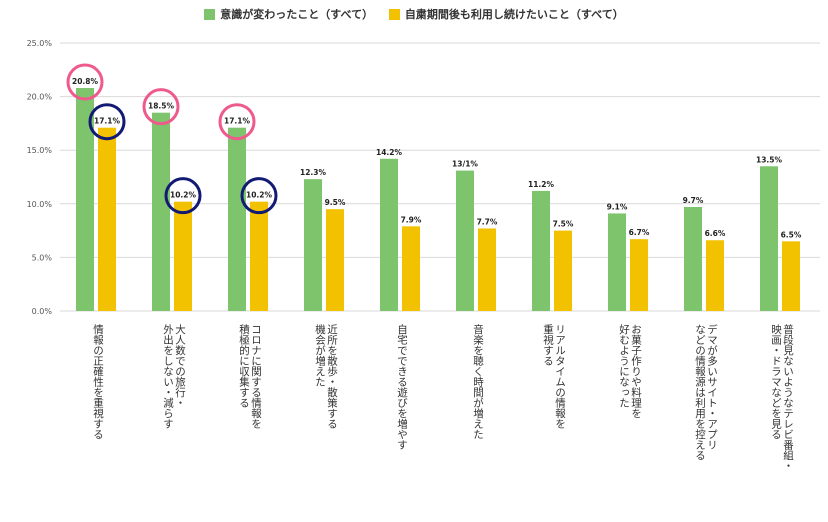 This screenshot has width=828, height=522. What do you see at coordinates (98, 381) in the screenshot?
I see `category-label: 情報の正確性を重視する` at bounding box center [98, 381].